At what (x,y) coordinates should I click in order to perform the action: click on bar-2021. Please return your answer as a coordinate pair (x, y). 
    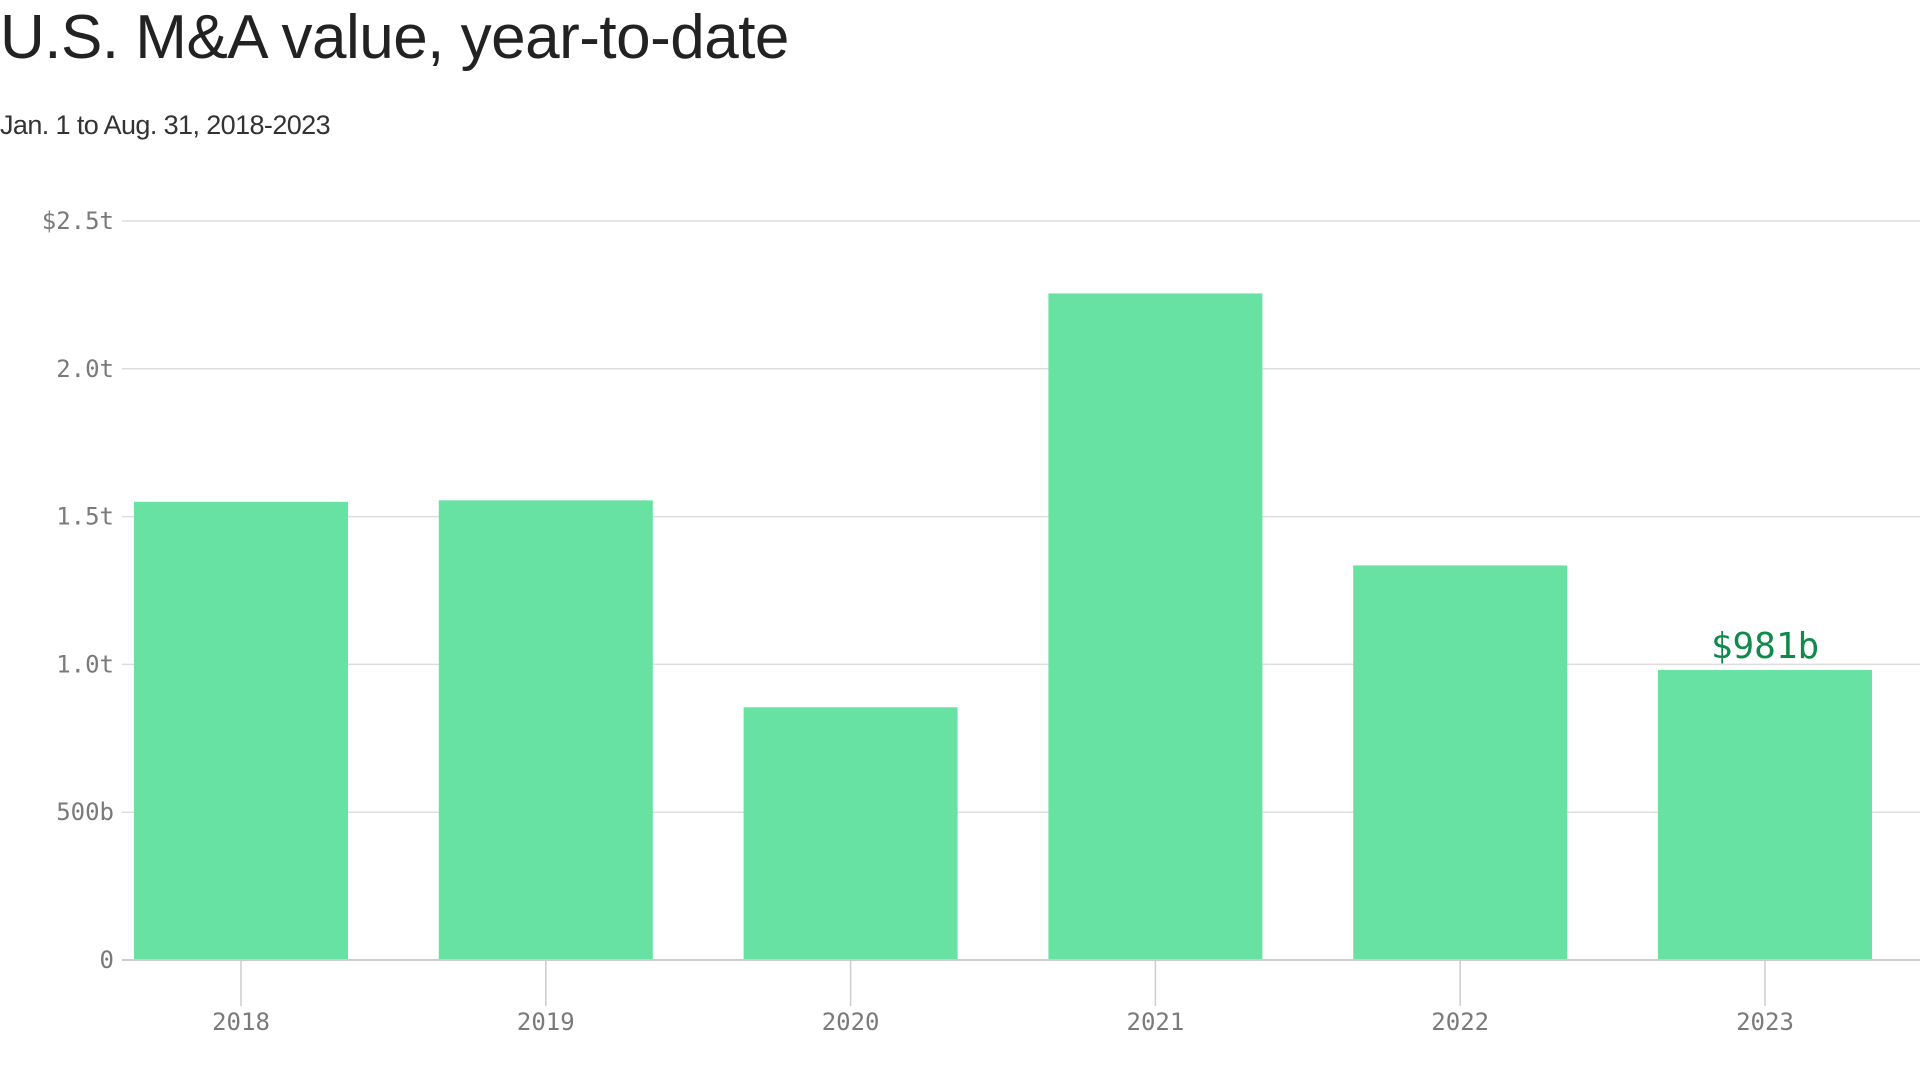
    Looking at the image, I should click on (1155, 626).